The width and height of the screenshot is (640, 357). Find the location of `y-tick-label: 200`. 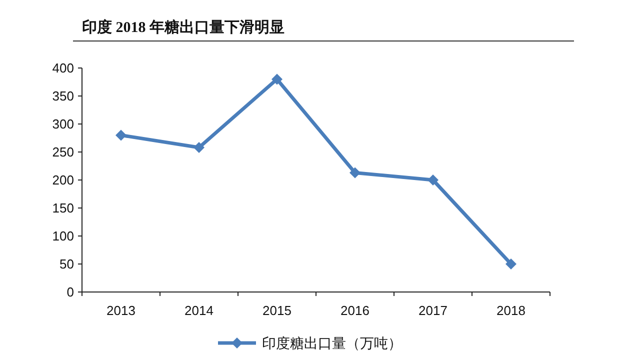

y-tick-label: 200 is located at coordinates (63, 180).